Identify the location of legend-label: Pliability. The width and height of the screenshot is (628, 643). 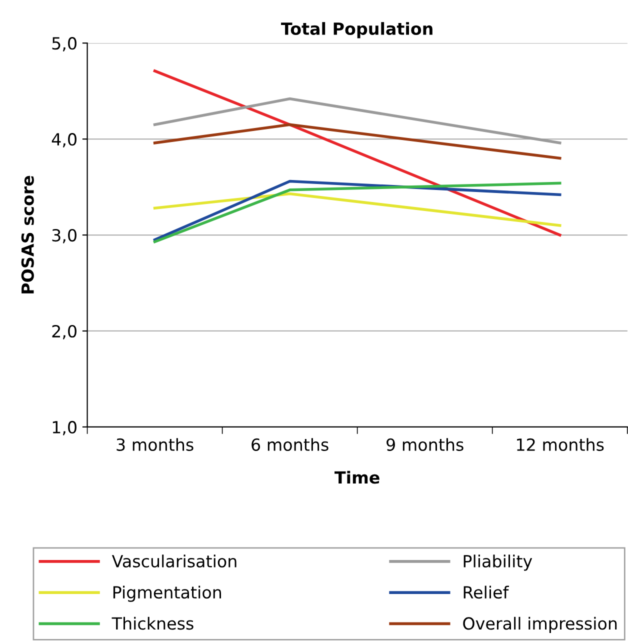
(498, 562).